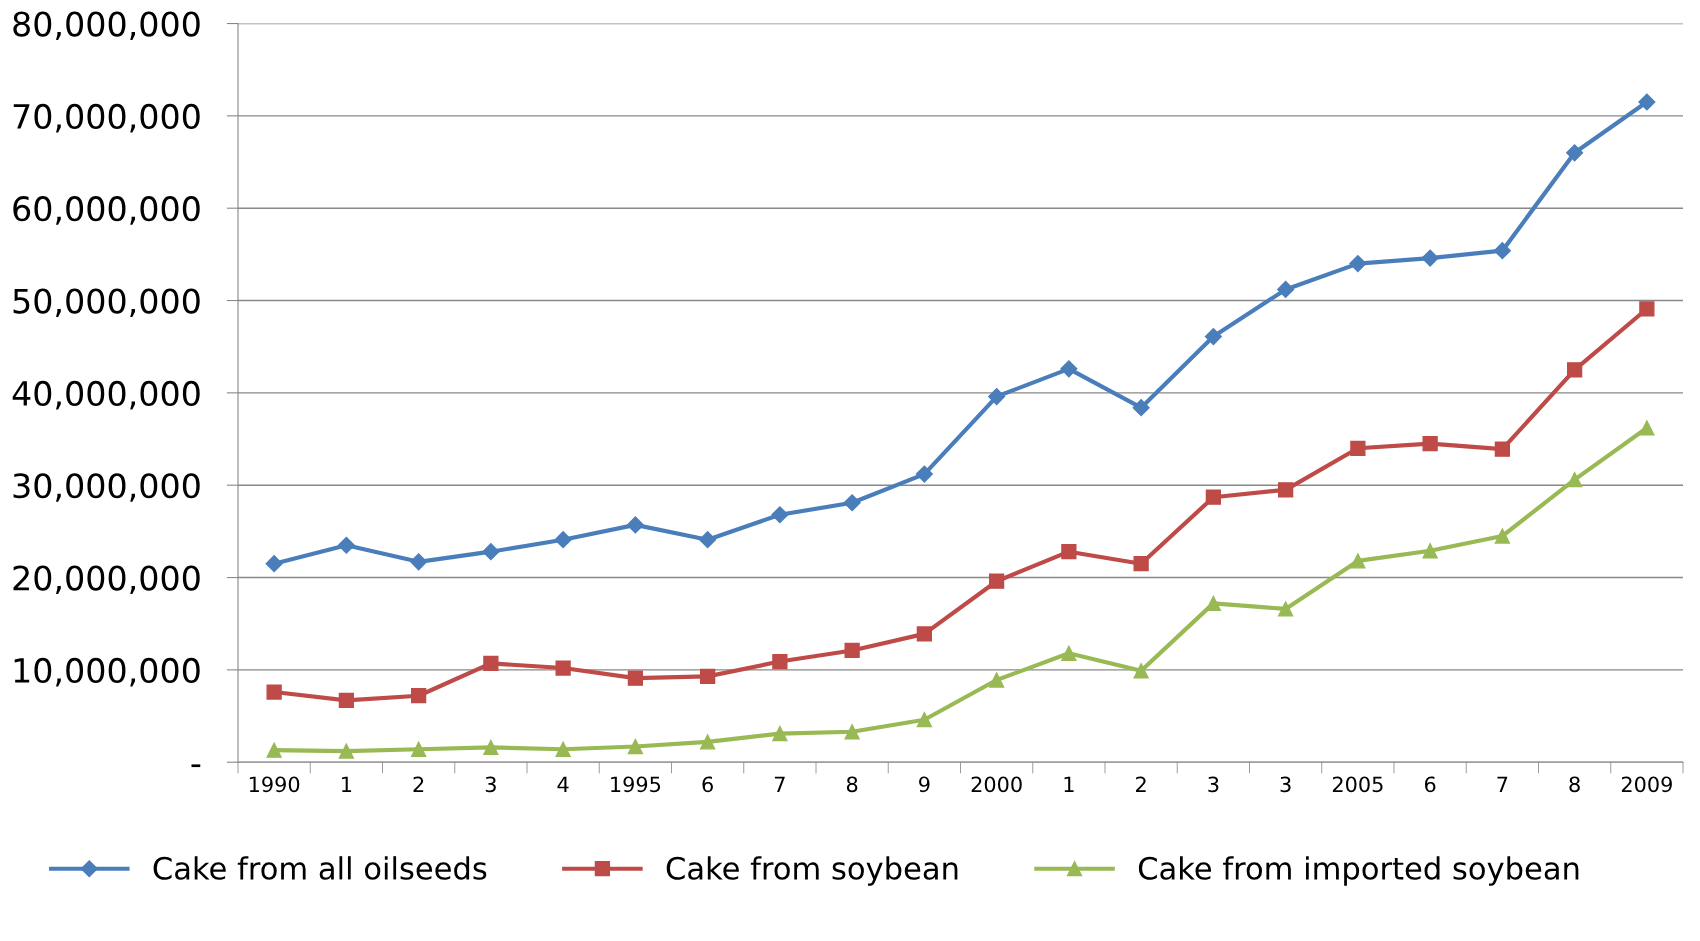 The width and height of the screenshot is (1700, 941). Describe the element at coordinates (1357, 784) in the screenshot. I see `x-tick-label: 2005` at that location.